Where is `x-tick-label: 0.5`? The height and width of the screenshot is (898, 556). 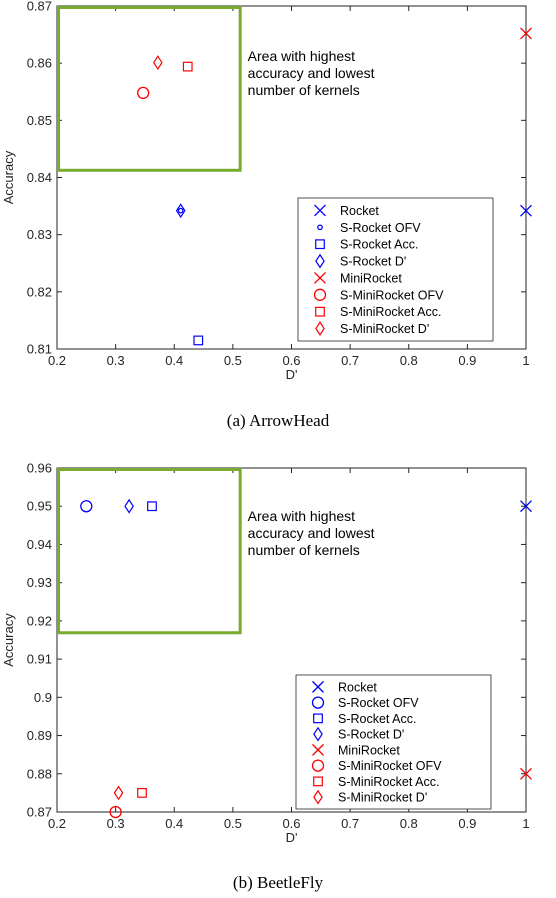 x-tick-label: 0.5 is located at coordinates (233, 360).